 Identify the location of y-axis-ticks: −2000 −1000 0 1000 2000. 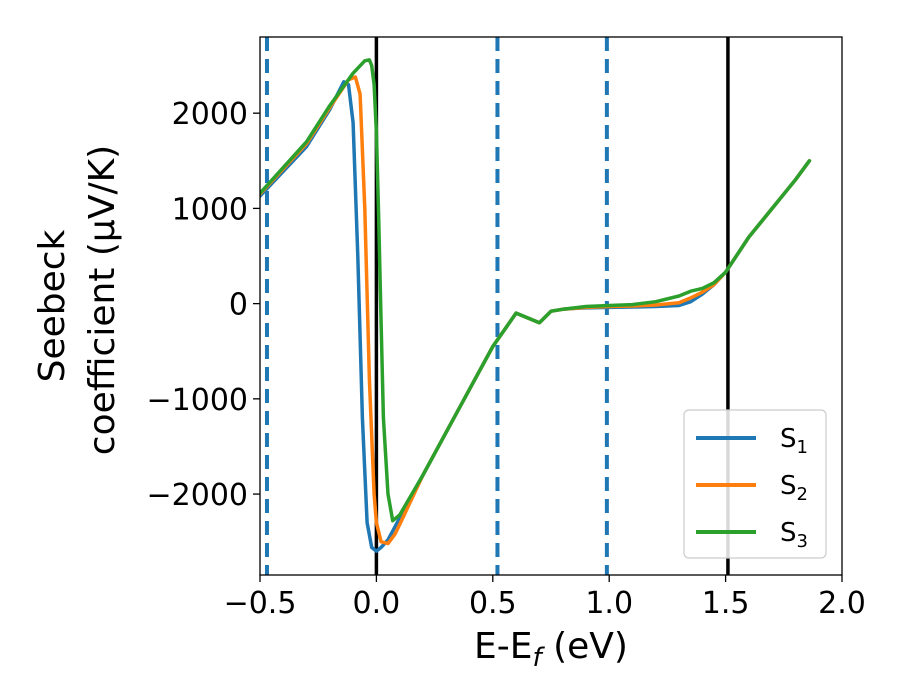
(203, 305).